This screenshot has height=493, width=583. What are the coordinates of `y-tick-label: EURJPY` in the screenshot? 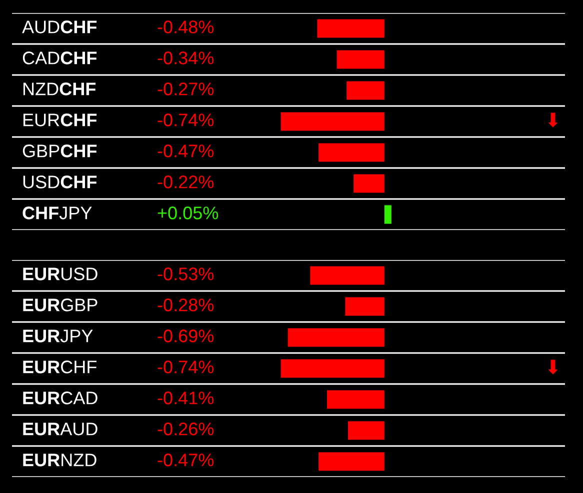 It's located at (58, 336).